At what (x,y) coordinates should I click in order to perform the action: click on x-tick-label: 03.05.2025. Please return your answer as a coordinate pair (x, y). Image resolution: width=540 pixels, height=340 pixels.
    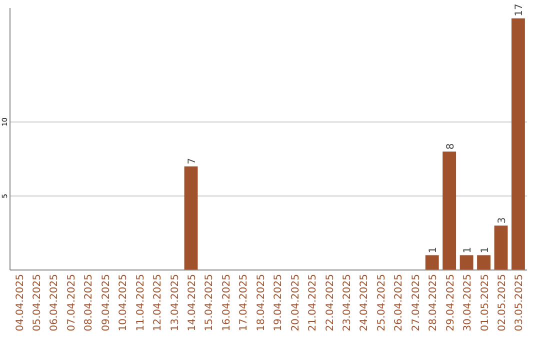
    Looking at the image, I should click on (520, 303).